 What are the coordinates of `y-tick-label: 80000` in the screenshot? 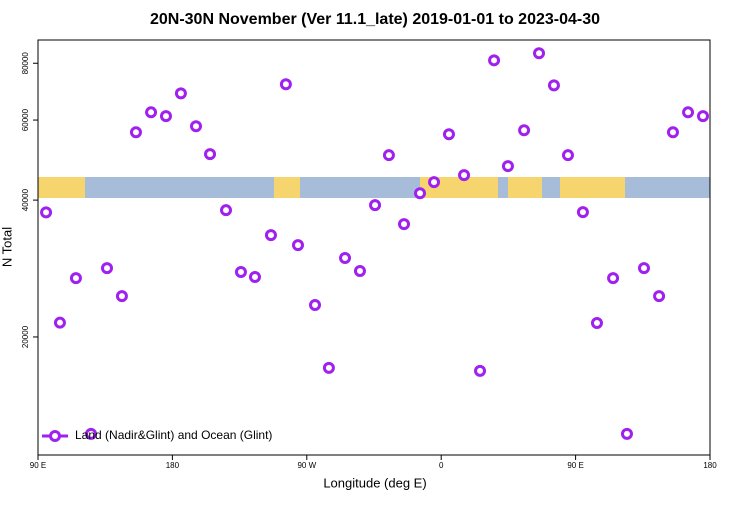 It's located at (25, 63).